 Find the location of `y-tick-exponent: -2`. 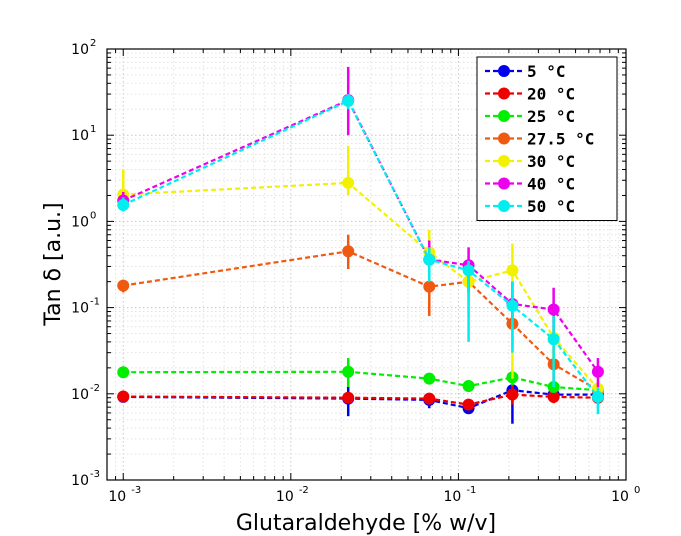

y-tick-exponent: -2 is located at coordinates (95, 388).